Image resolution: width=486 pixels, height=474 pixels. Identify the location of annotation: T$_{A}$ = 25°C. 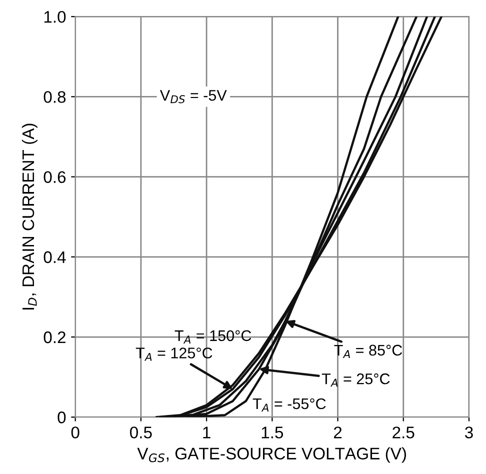
(356, 380).